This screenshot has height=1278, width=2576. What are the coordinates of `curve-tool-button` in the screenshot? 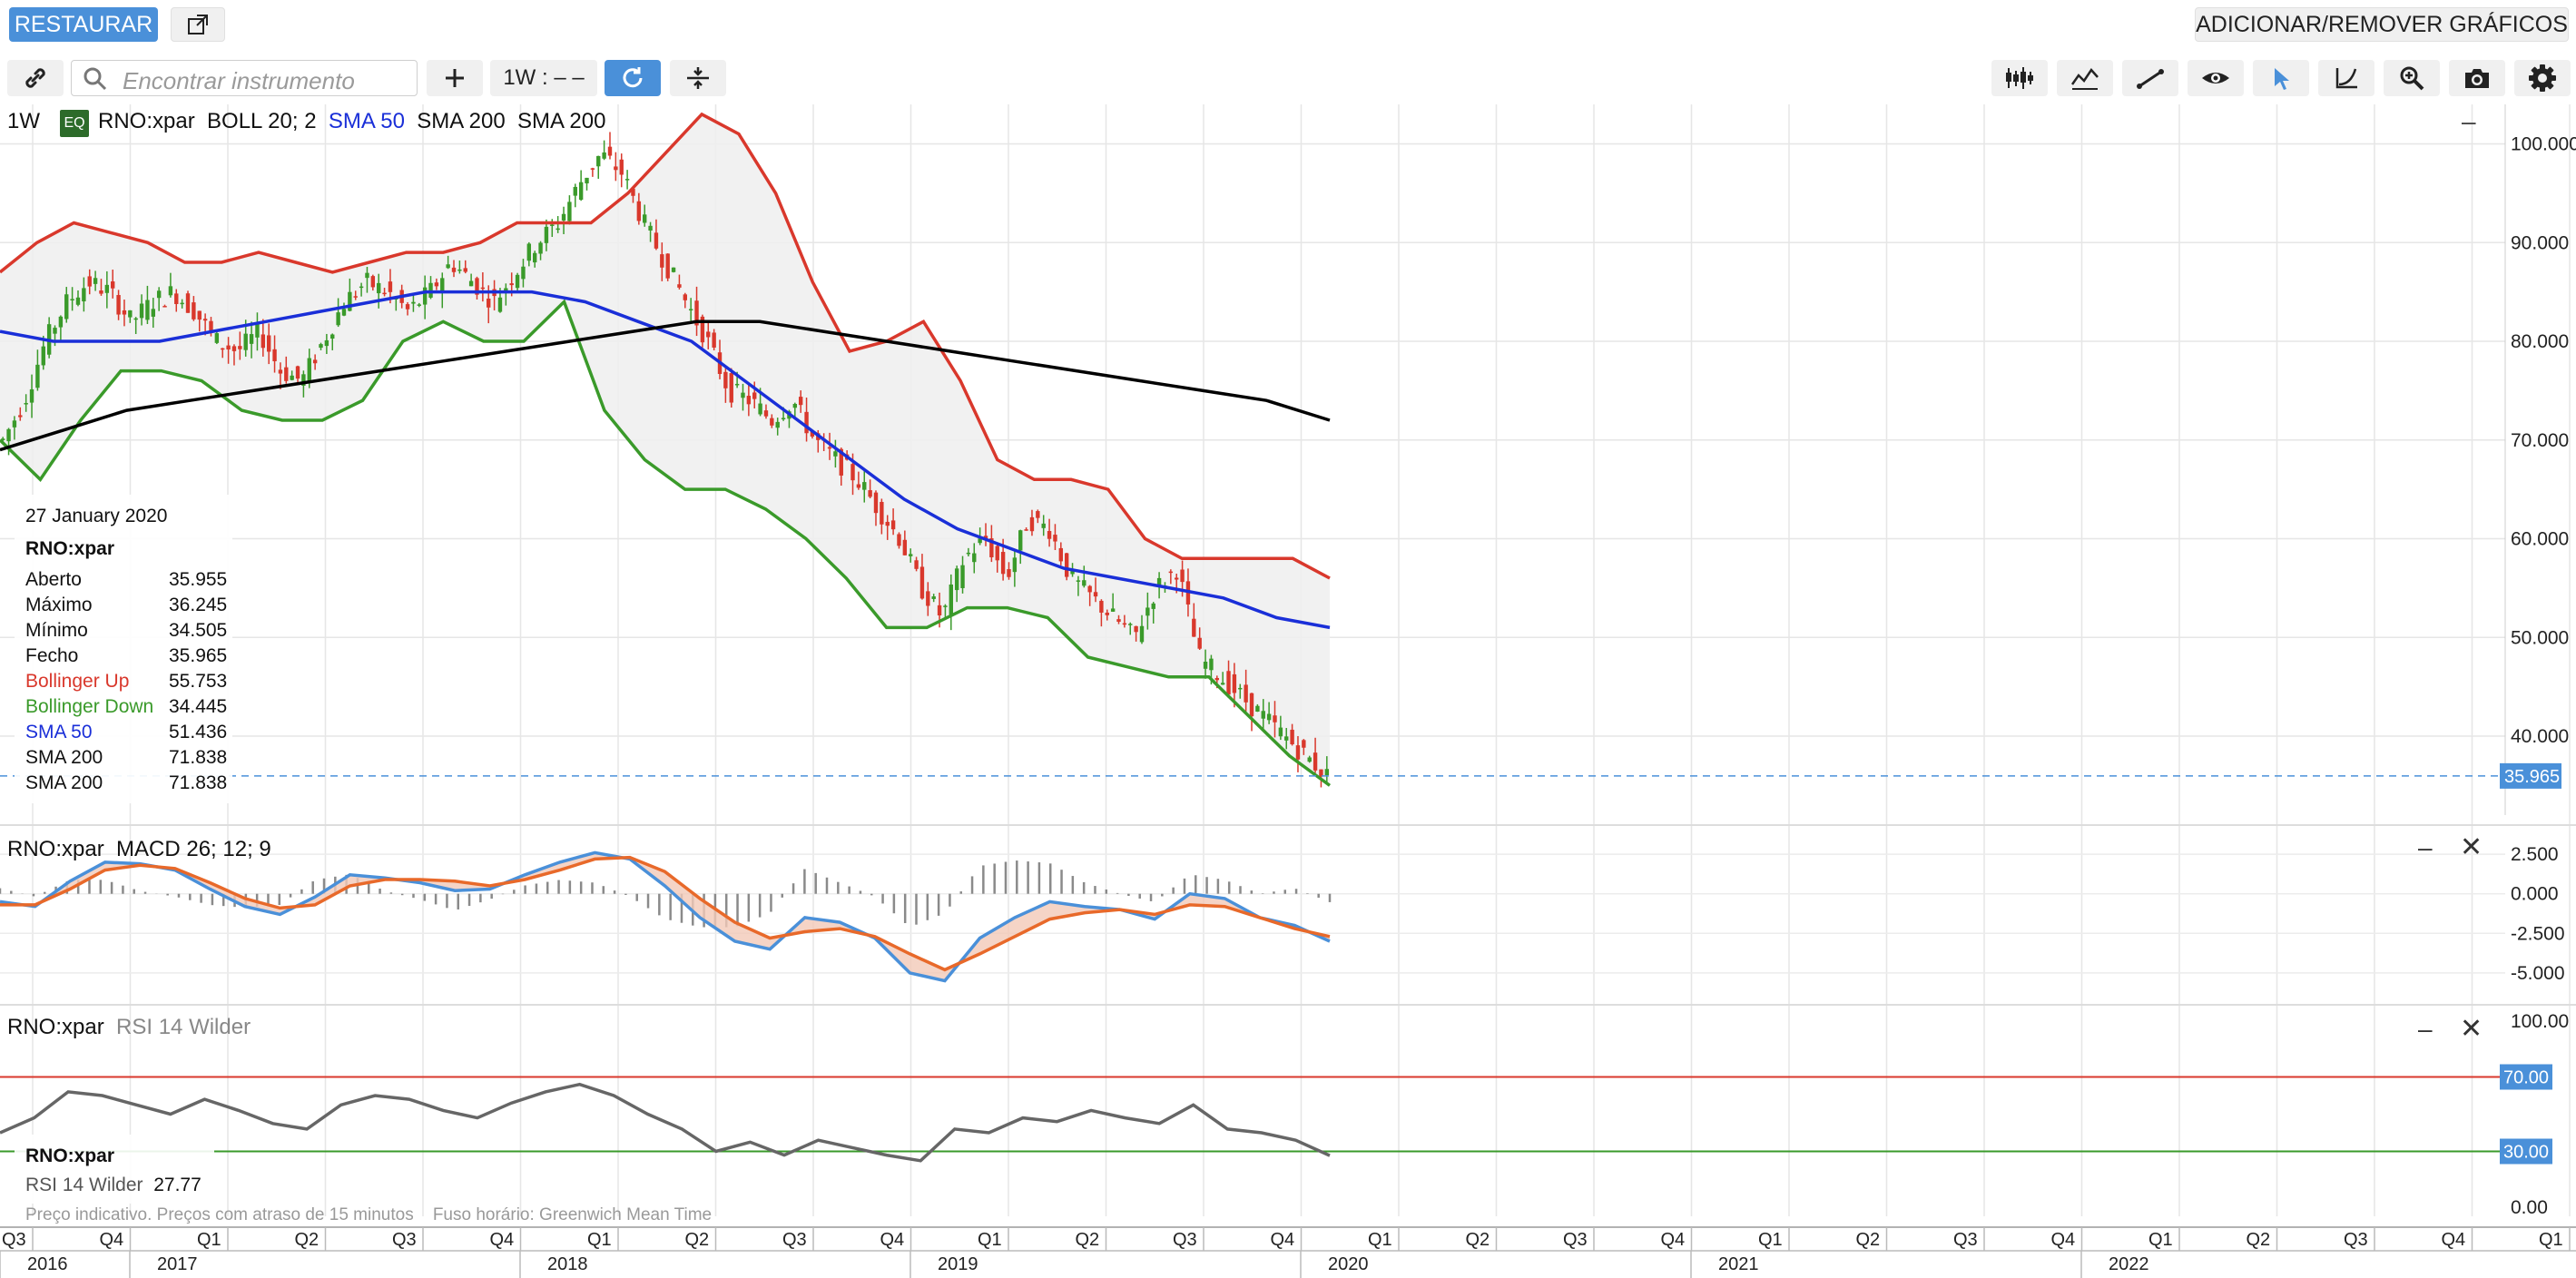 It's located at (2346, 78).